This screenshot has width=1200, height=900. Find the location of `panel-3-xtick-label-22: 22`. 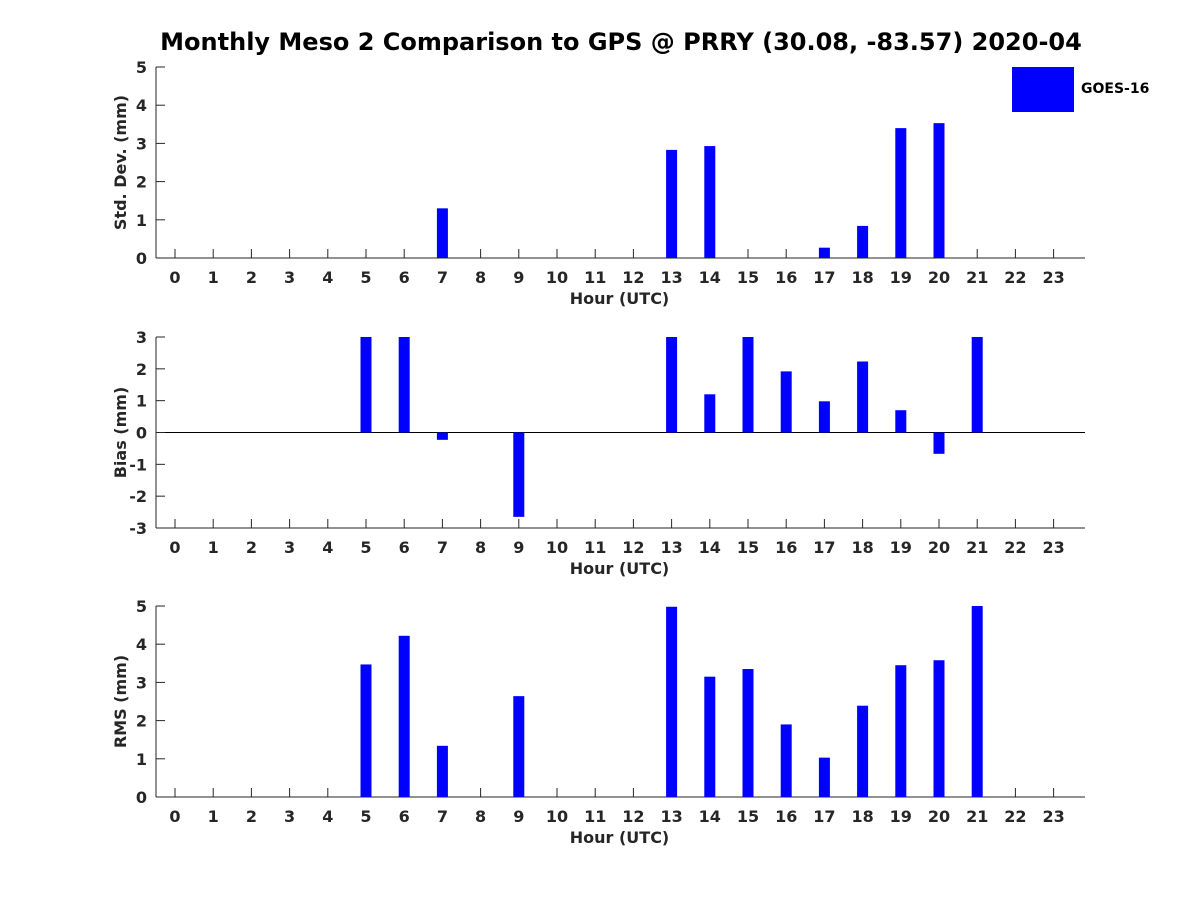

panel-3-xtick-label-22: 22 is located at coordinates (1015, 816).